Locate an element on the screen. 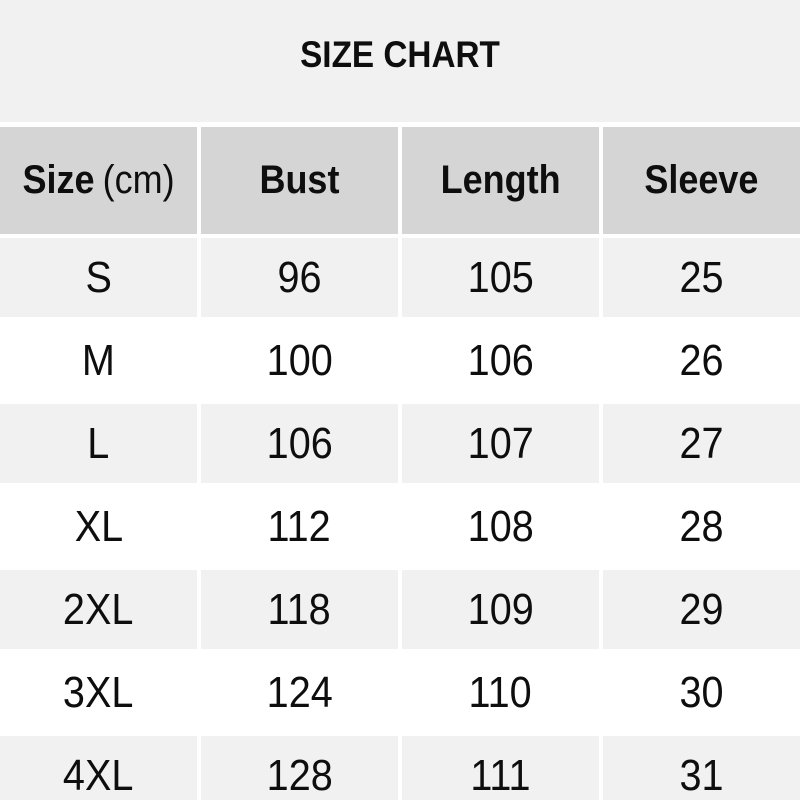 The height and width of the screenshot is (800, 800). table-row-2xl: 2XL 118 109 29 is located at coordinates (400, 609).